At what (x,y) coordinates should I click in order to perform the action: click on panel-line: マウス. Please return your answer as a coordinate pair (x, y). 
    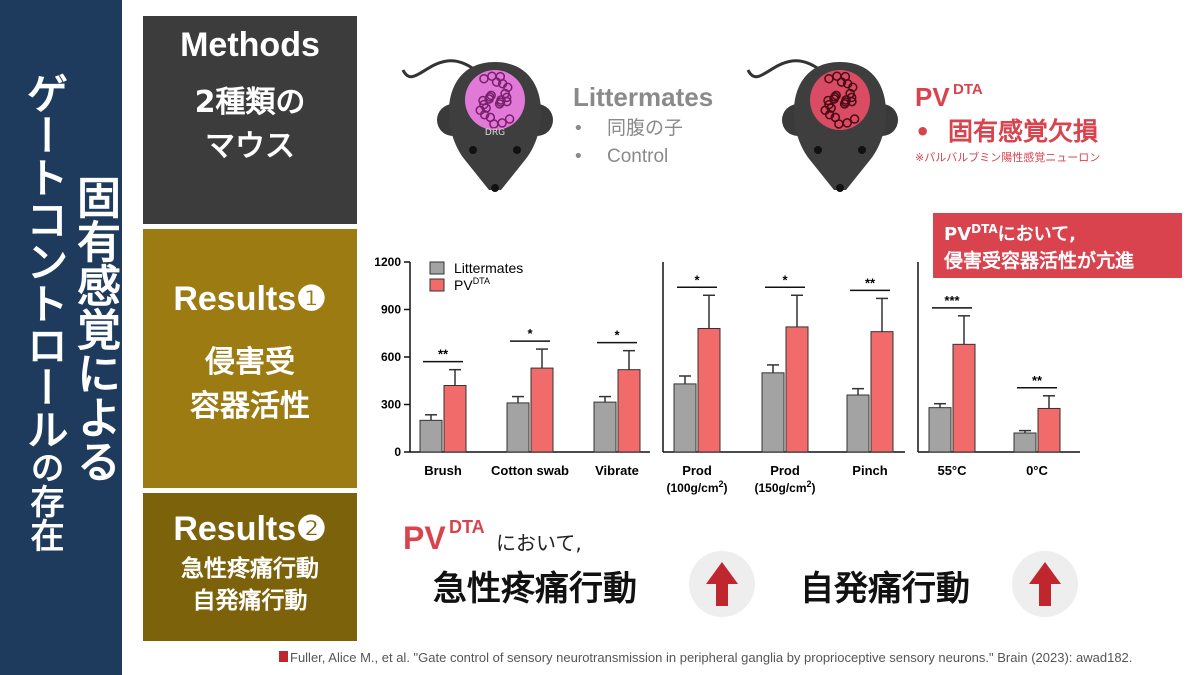
    Looking at the image, I should click on (250, 146).